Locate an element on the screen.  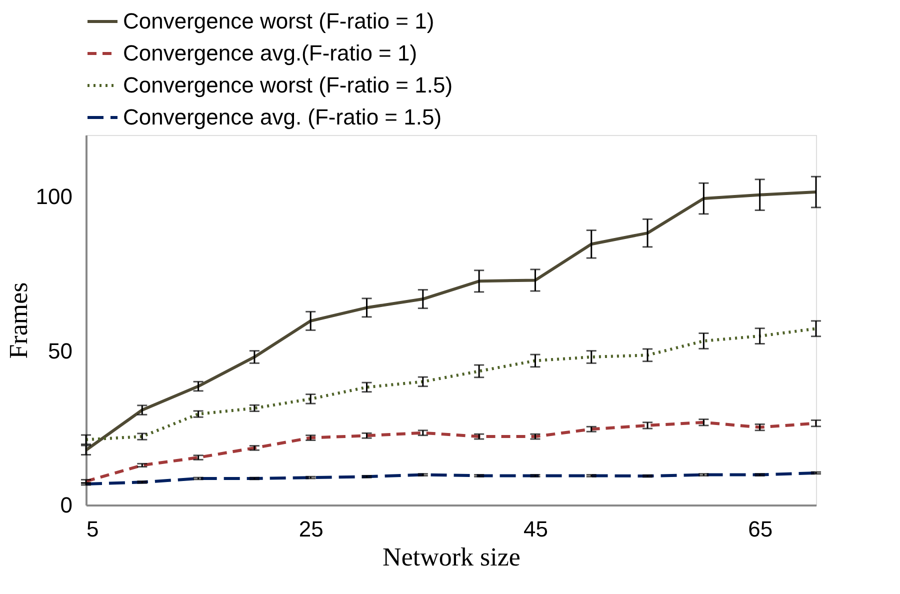
x-tick-label: 65 is located at coordinates (760, 529).